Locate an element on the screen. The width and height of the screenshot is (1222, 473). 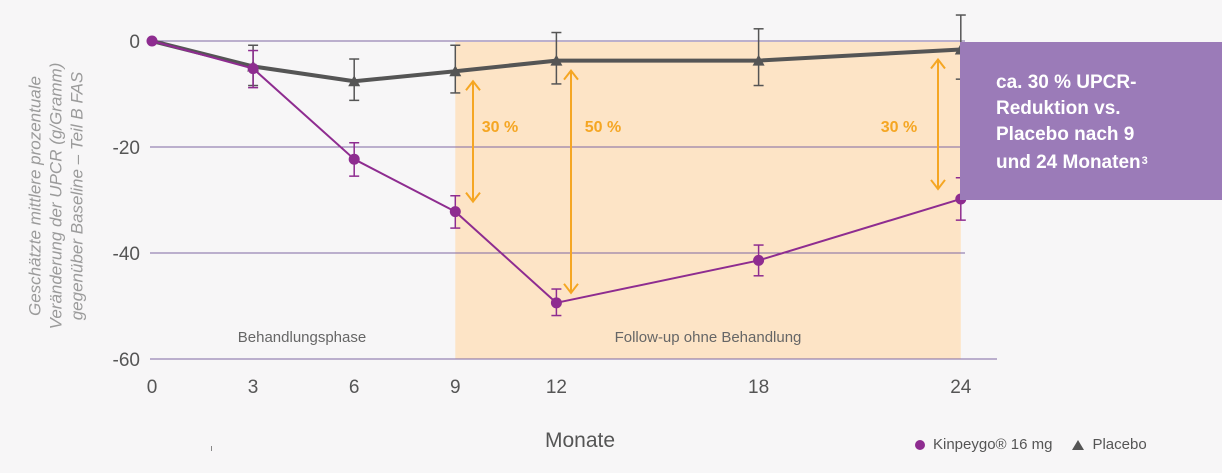
callout-footnote: 3 is located at coordinates (1144, 161).